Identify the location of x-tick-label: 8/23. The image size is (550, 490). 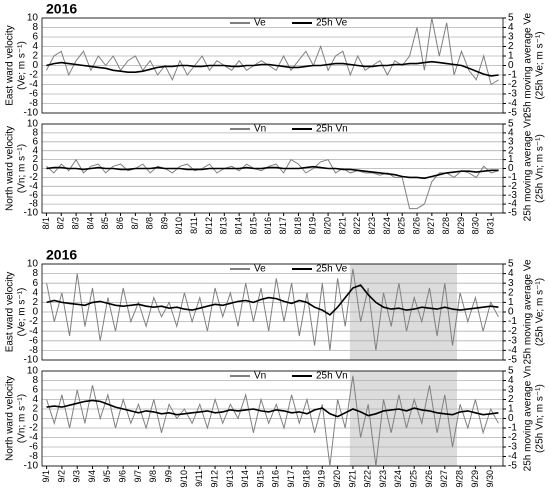
(372, 226).